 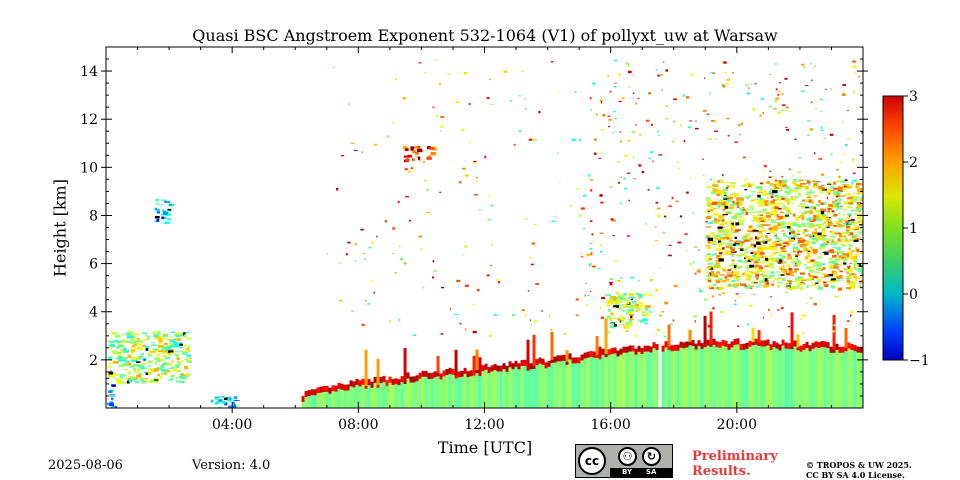 I want to click on sa-icon: ↻, so click(x=651, y=456).